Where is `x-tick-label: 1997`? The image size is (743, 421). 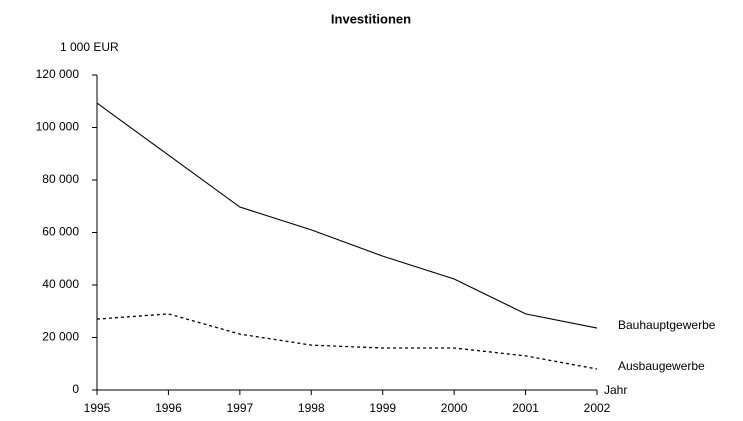 x-tick-label: 1997 is located at coordinates (240, 408).